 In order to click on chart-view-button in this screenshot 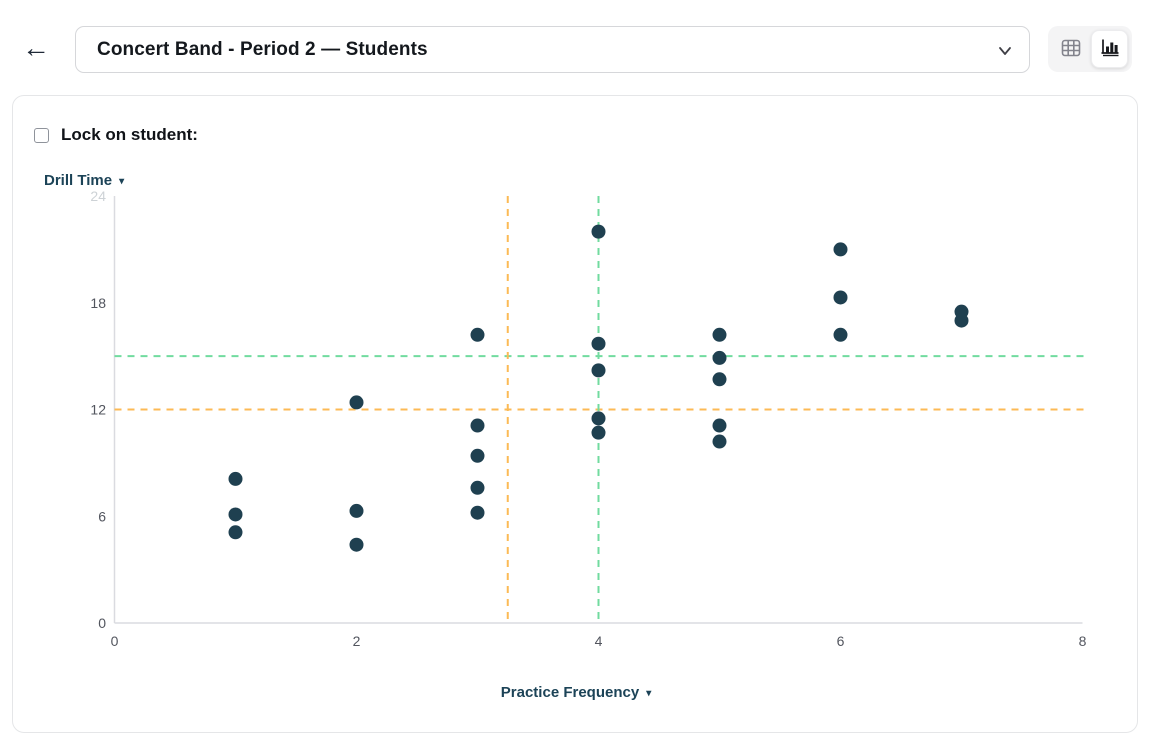, I will do `click(1109, 49)`.